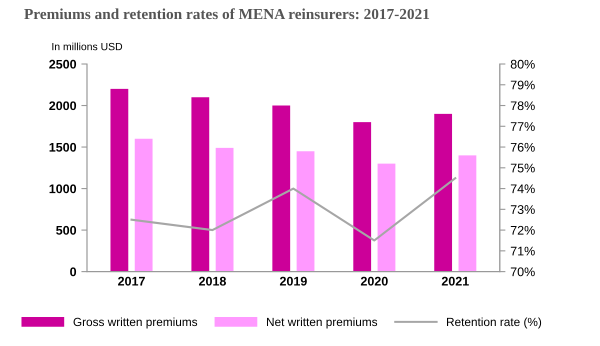 This screenshot has width=600, height=346. I want to click on y2-tick-label: 80%, so click(522, 64).